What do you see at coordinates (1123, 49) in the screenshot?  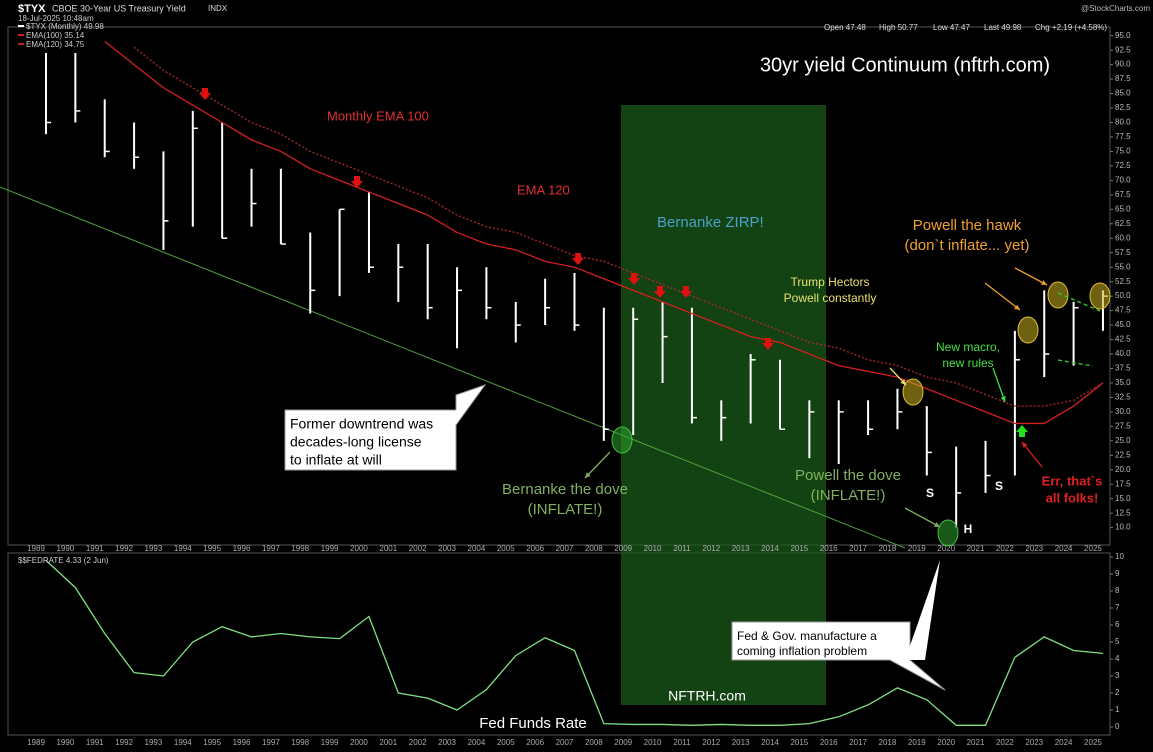 I see `y-tick-label: 92.5` at bounding box center [1123, 49].